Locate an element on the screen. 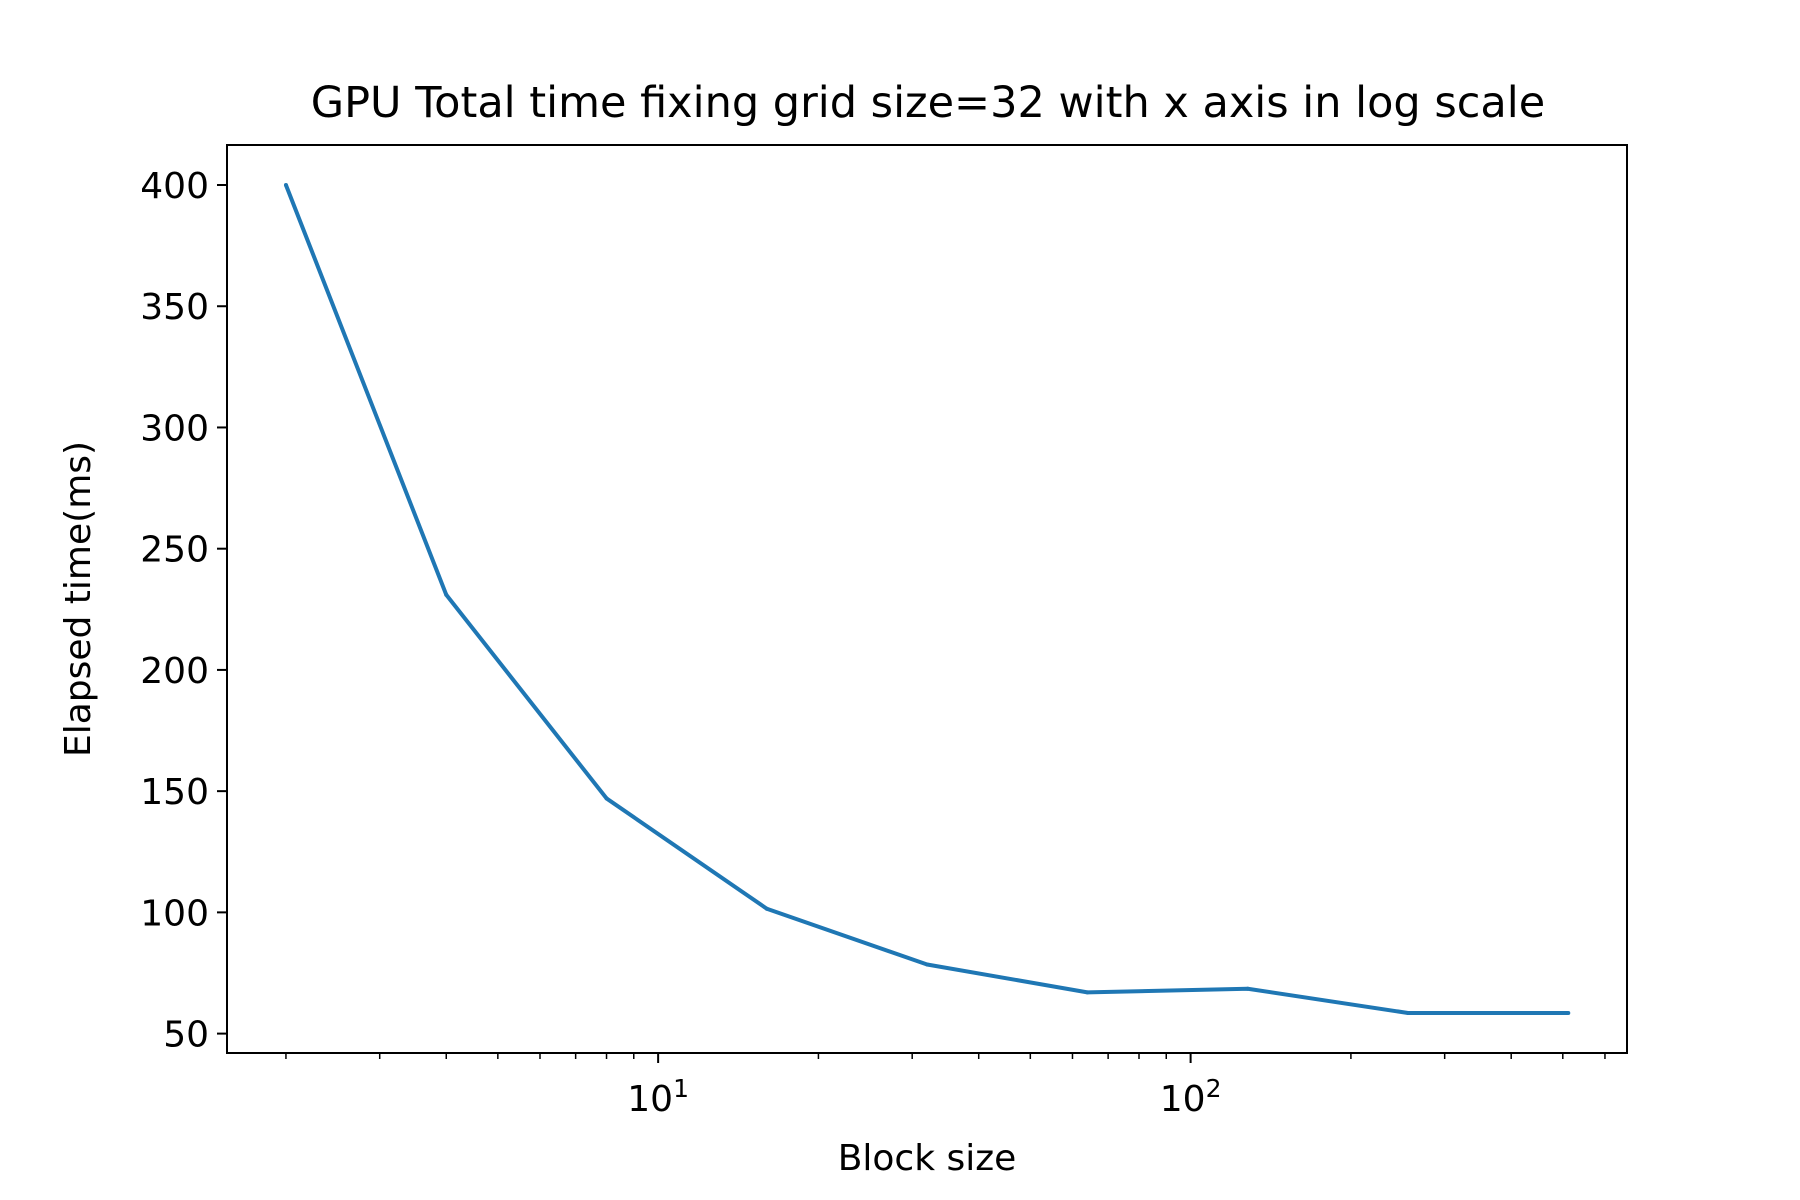 Image resolution: width=1800 pixels, height=1200 pixels. y-tick-label: 100 is located at coordinates (174, 913).